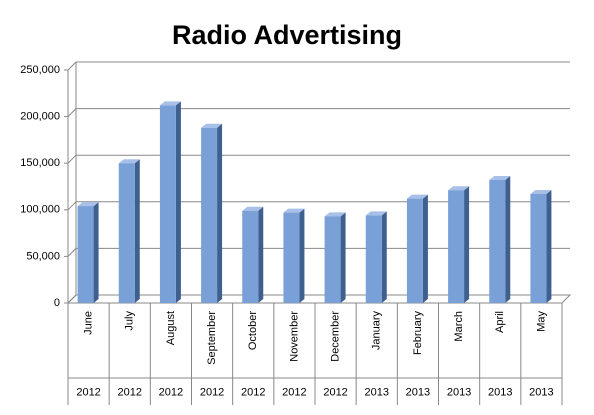  Describe the element at coordinates (294, 336) in the screenshot. I see `x-tick-label: November` at that location.